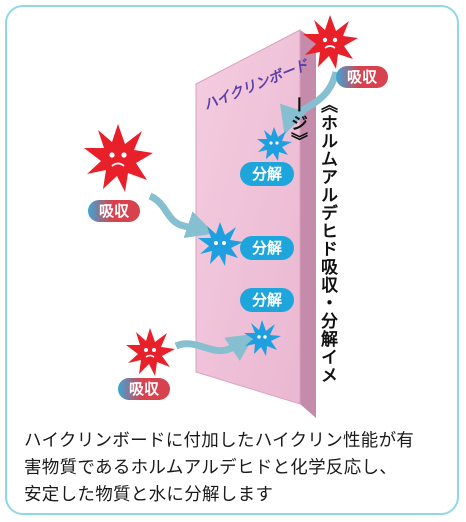 This screenshot has width=466, height=522. I want to click on decompose-badge-bottom: 分解, so click(267, 300).